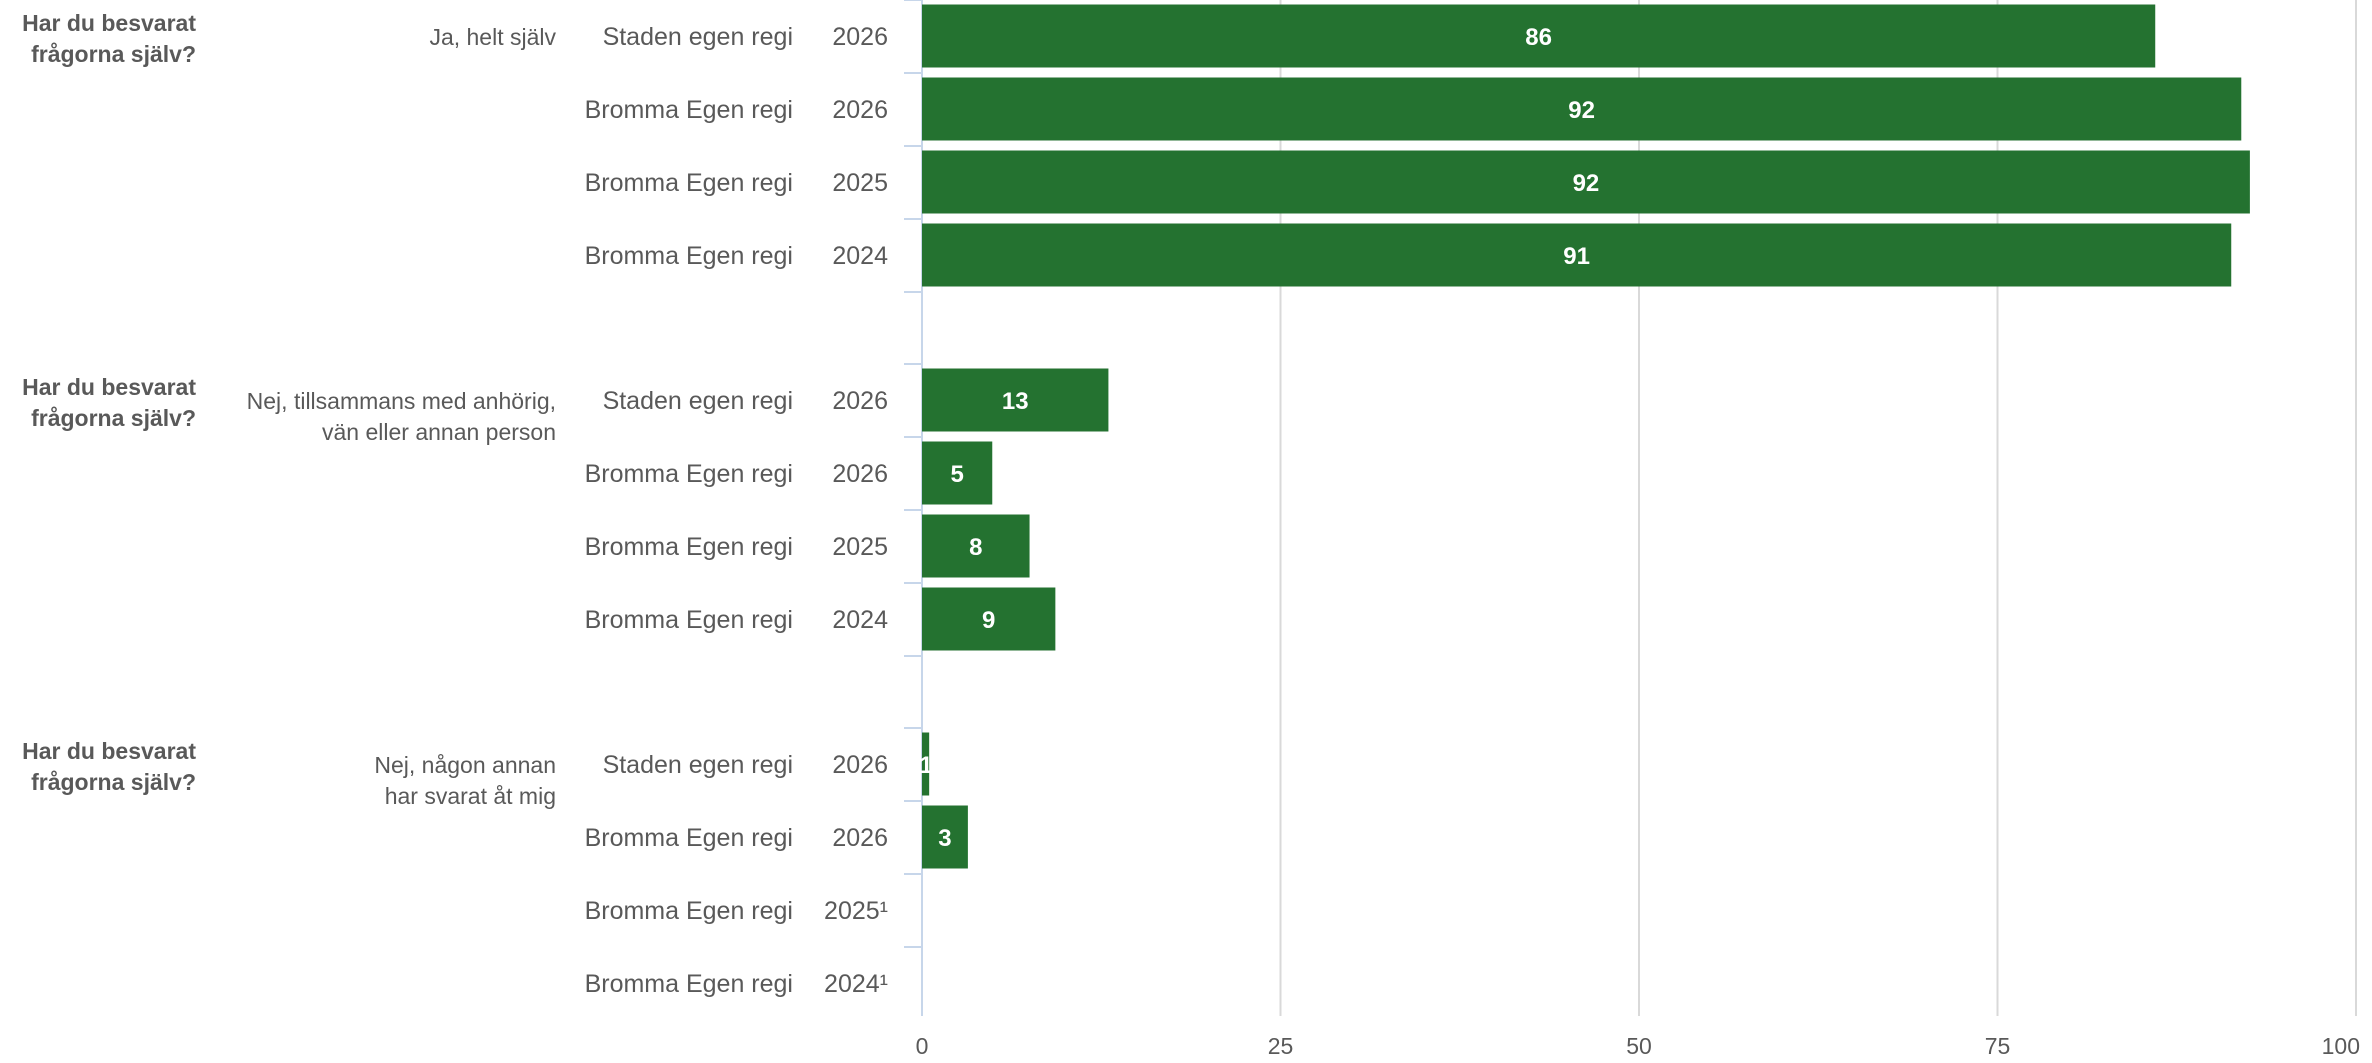 The width and height of the screenshot is (2372, 1063). Describe the element at coordinates (922, 1045) in the screenshot. I see `x-tick-label: 0` at that location.